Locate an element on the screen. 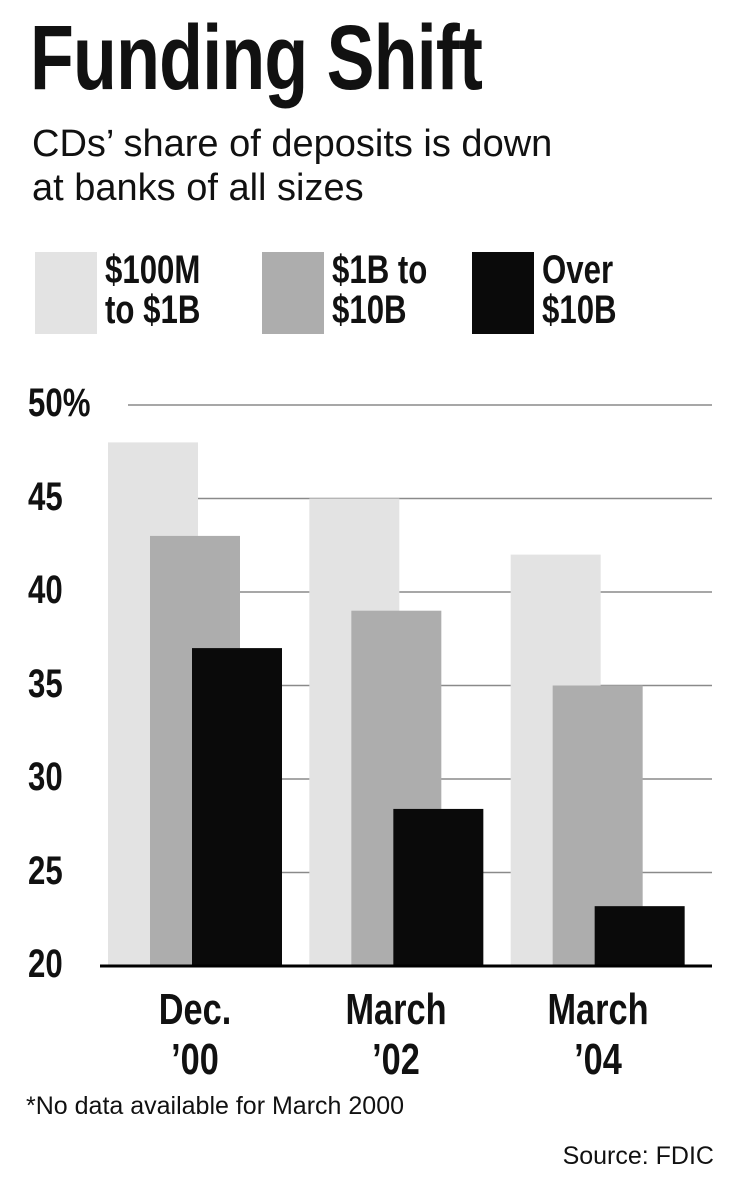 The height and width of the screenshot is (1186, 740). y-tick-label: 50% is located at coordinates (59, 403).